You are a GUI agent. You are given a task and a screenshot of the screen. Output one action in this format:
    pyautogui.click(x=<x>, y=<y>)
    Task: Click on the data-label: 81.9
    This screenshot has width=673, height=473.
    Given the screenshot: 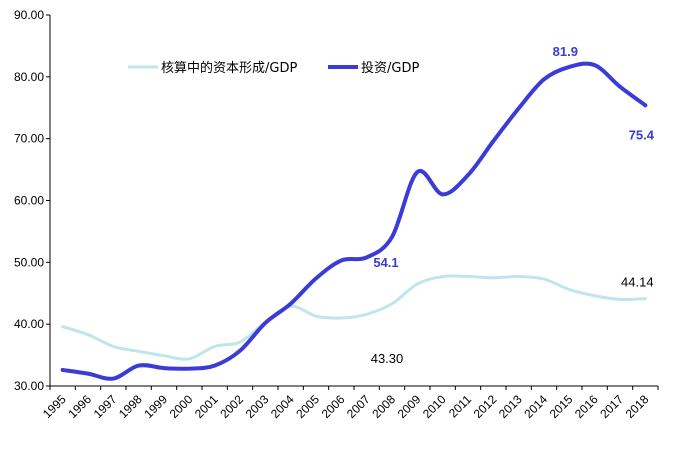 What is the action you would take?
    pyautogui.click(x=565, y=51)
    